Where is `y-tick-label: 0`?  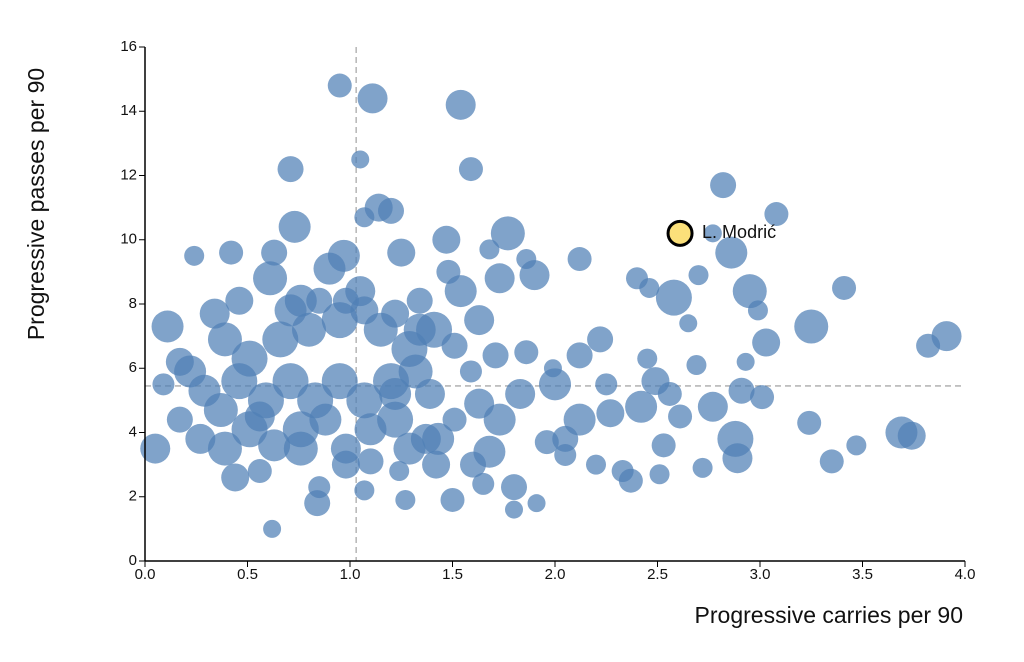
y-tick-label: 0 is located at coordinates (133, 560).